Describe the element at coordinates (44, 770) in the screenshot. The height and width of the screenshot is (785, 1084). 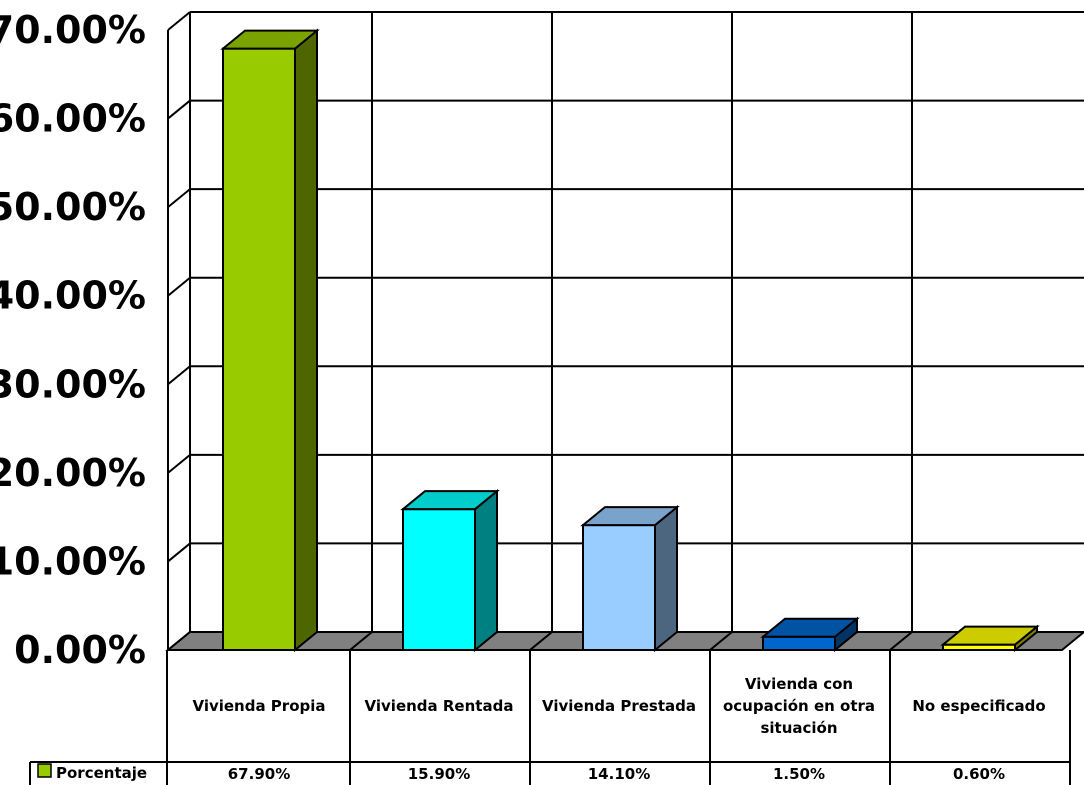
I see `legend-swatch` at that location.